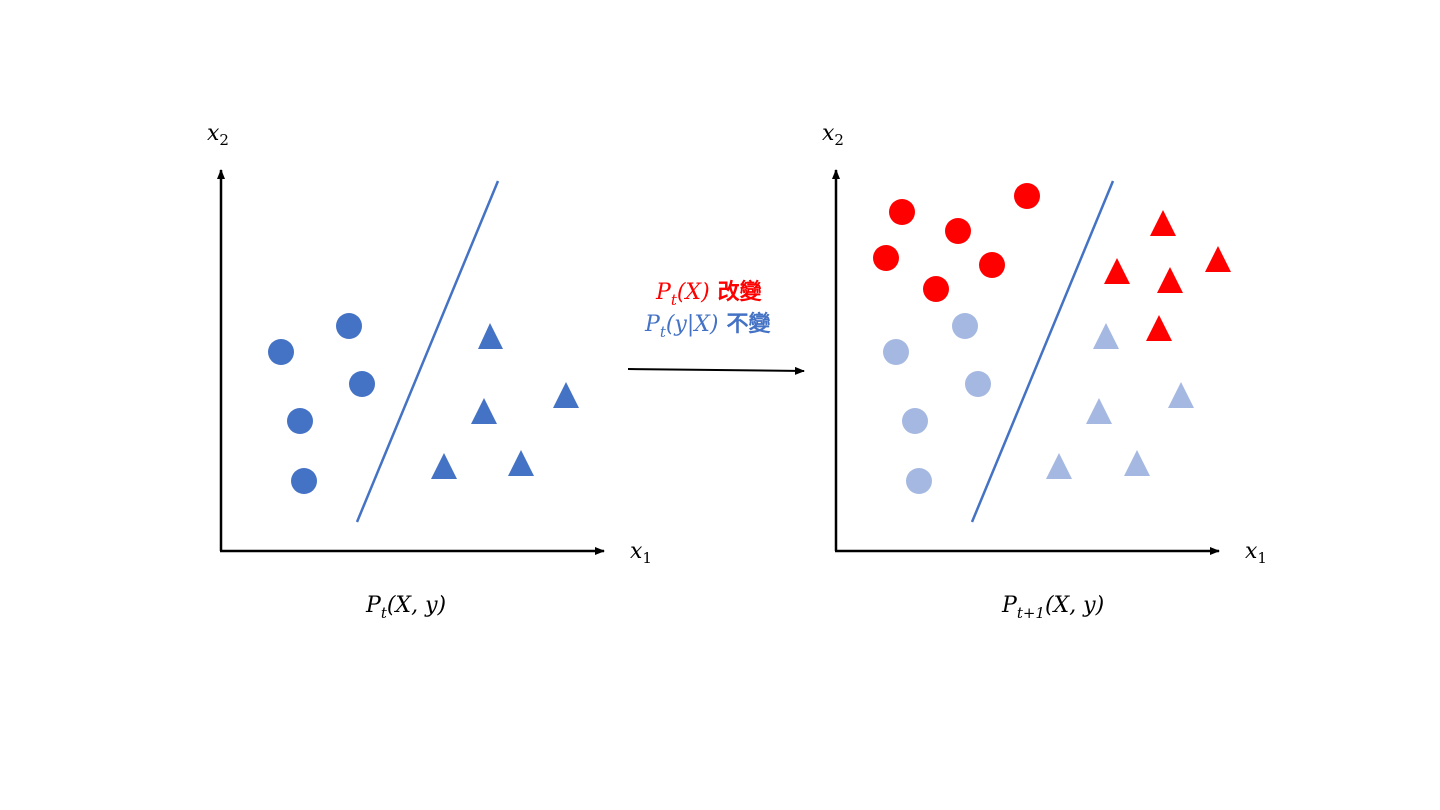 Image resolution: width=1440 pixels, height=810 pixels. What do you see at coordinates (641, 553) in the screenshot?
I see `left-x-axis-label: x1` at bounding box center [641, 553].